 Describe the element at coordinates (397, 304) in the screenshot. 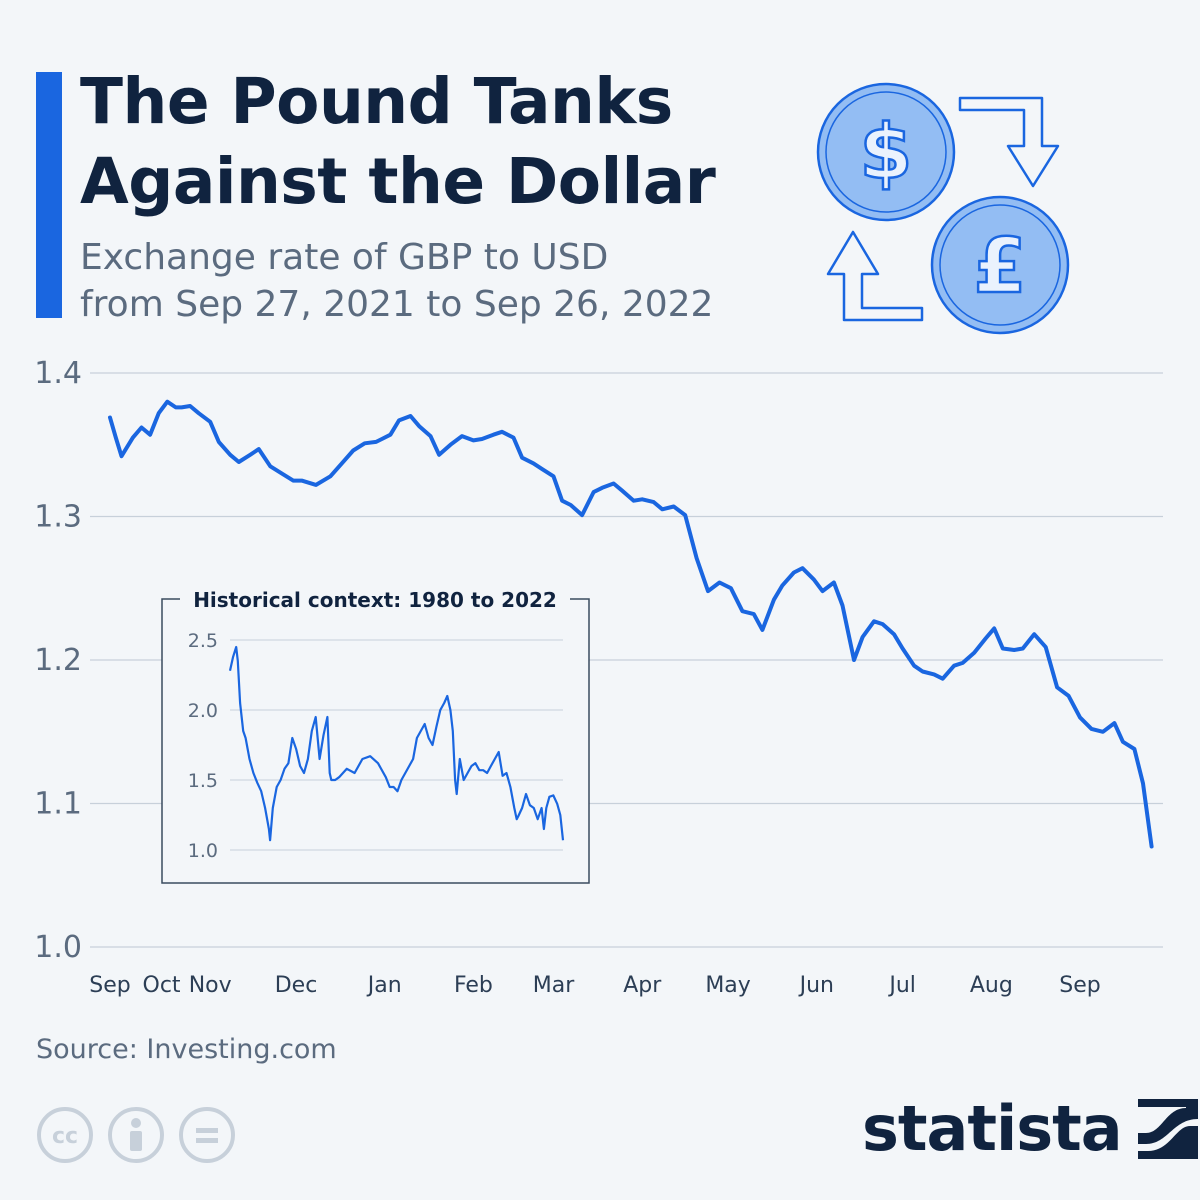

I see `subtitle-line-2: from Sep 27, 2021 to Sep 26, 2022` at that location.